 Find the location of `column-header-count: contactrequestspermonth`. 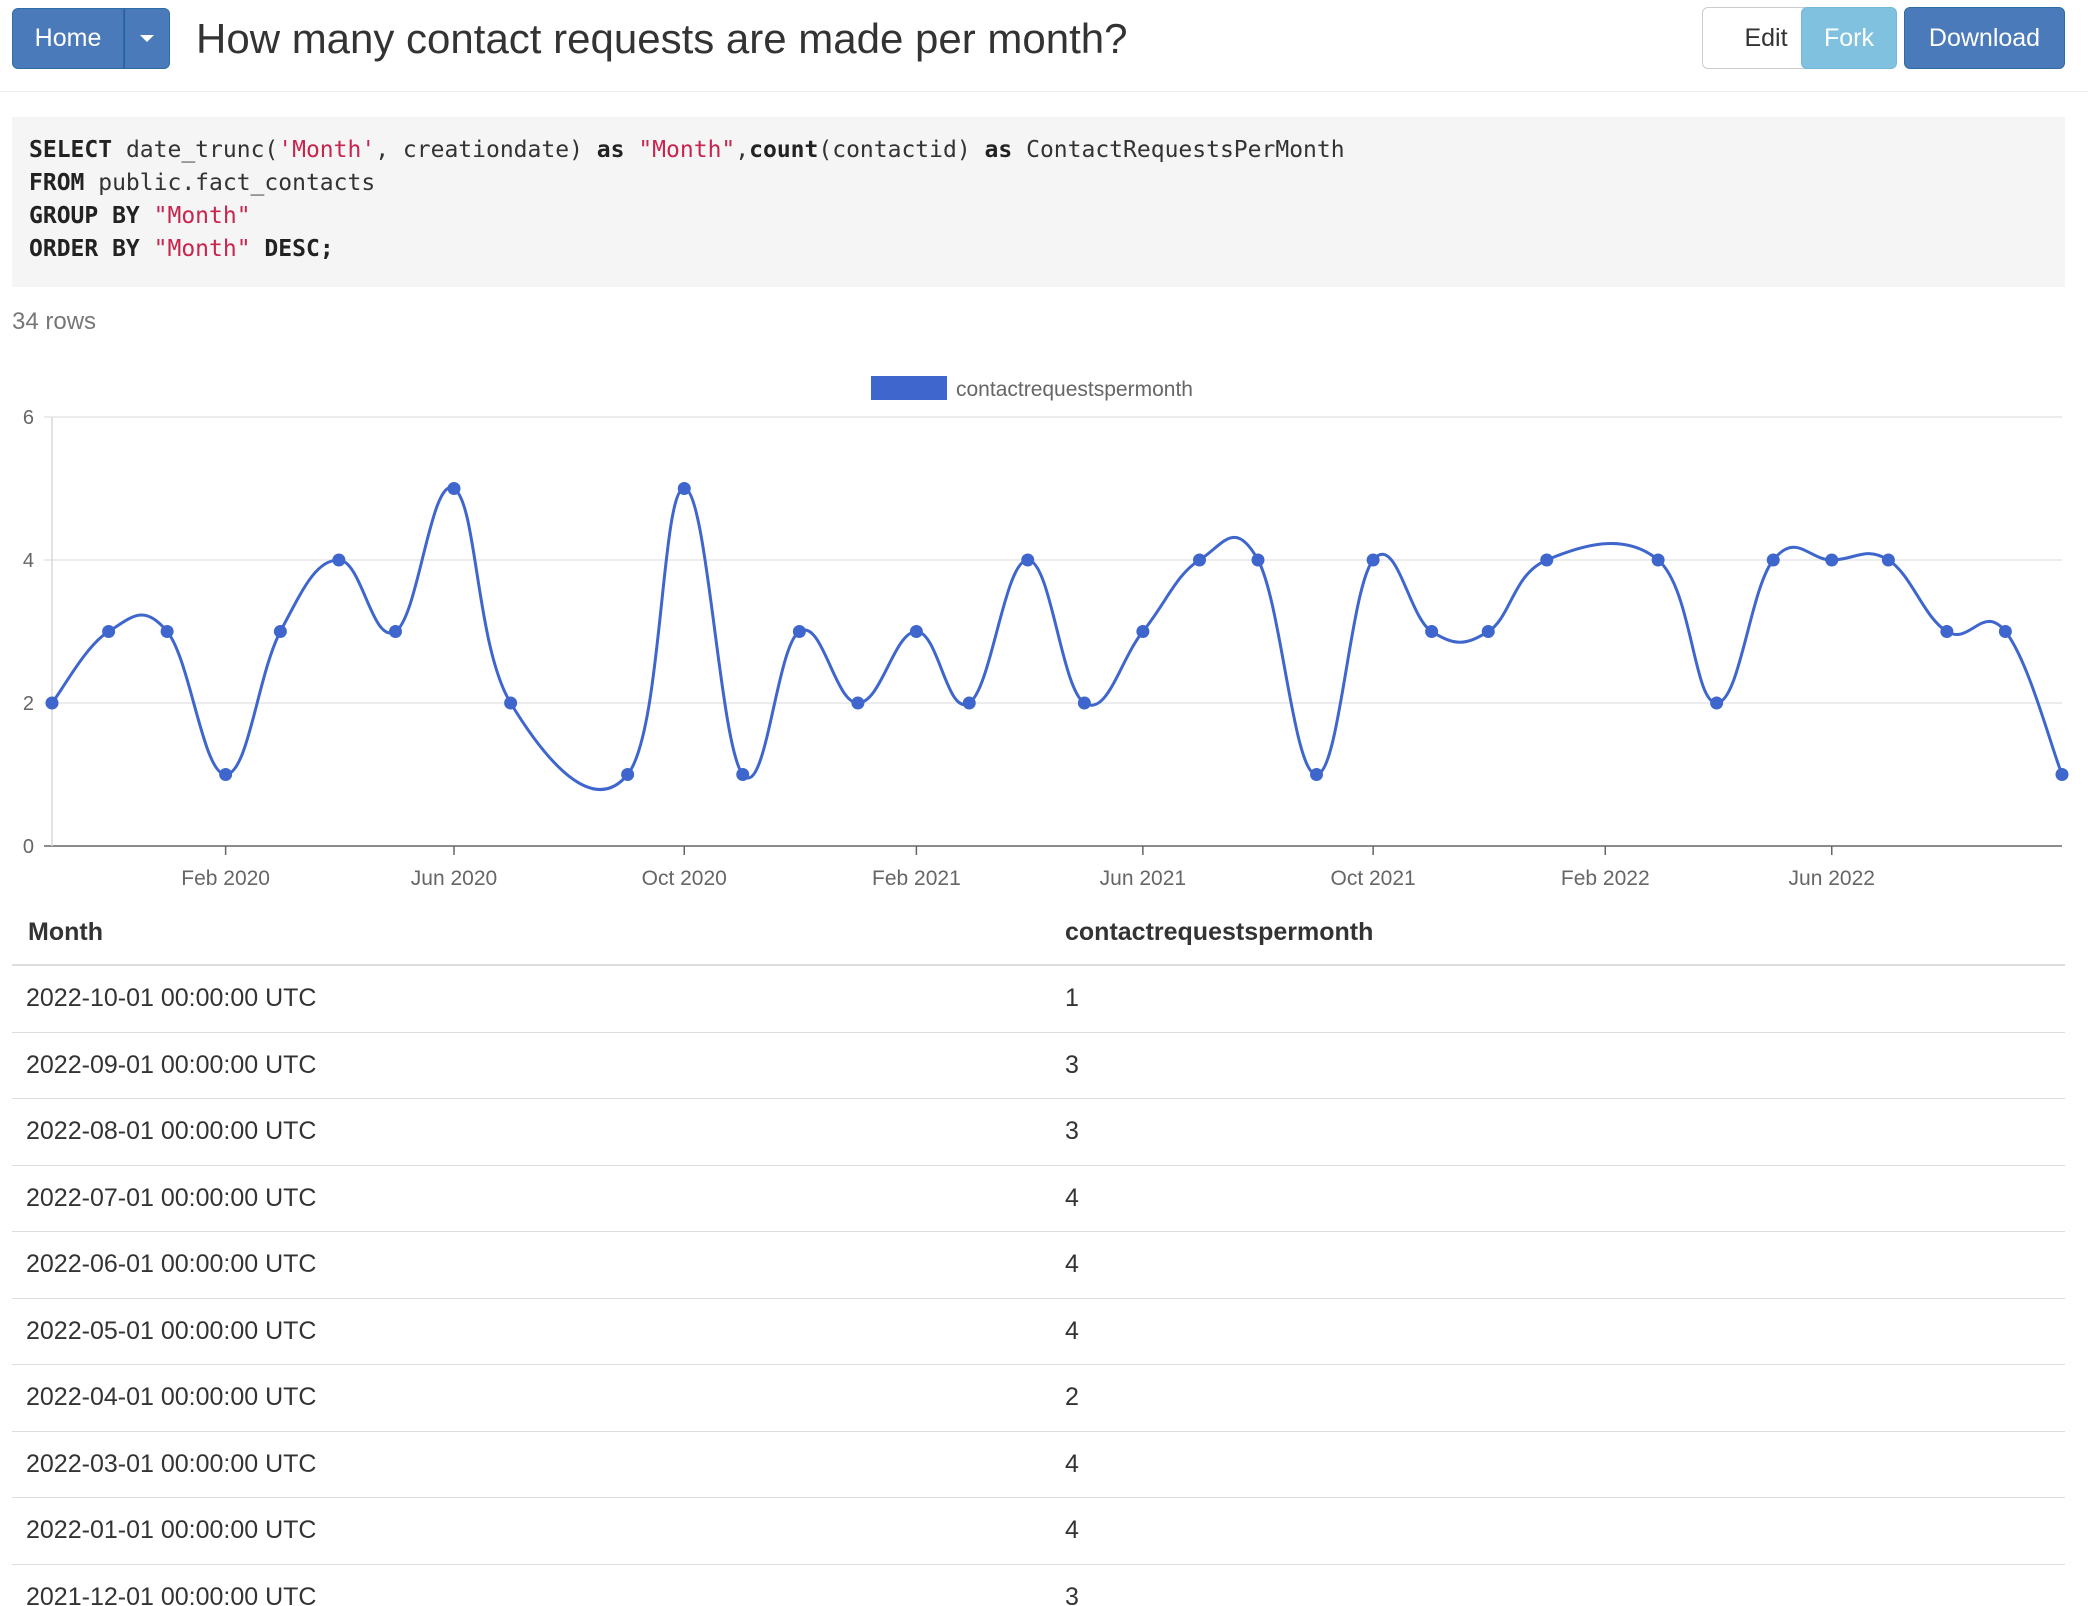

column-header-count: contactrequestspermonth is located at coordinates (1219, 931).